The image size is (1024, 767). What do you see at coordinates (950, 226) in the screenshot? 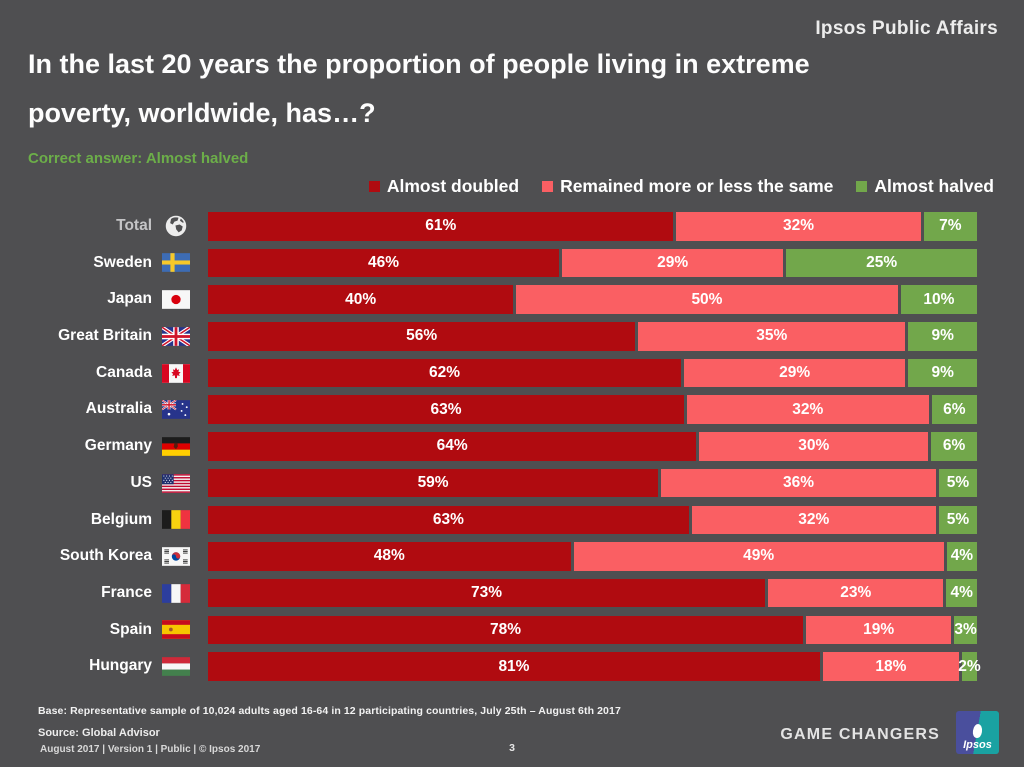
I see `bar-segment-almost-halved: 7%` at bounding box center [950, 226].